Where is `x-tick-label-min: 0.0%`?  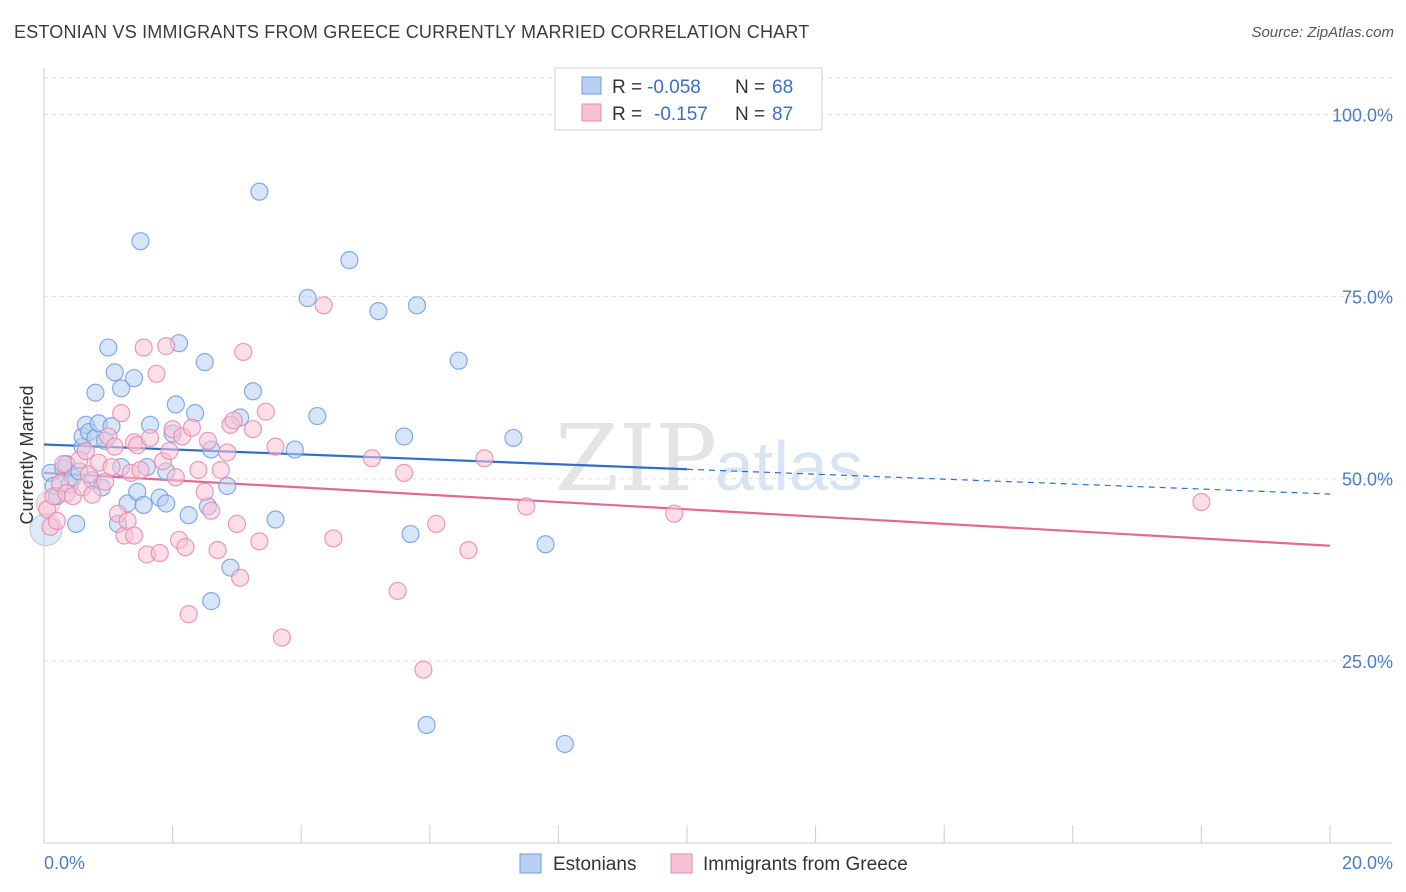
x-tick-label-min: 0.0% is located at coordinates (64, 863).